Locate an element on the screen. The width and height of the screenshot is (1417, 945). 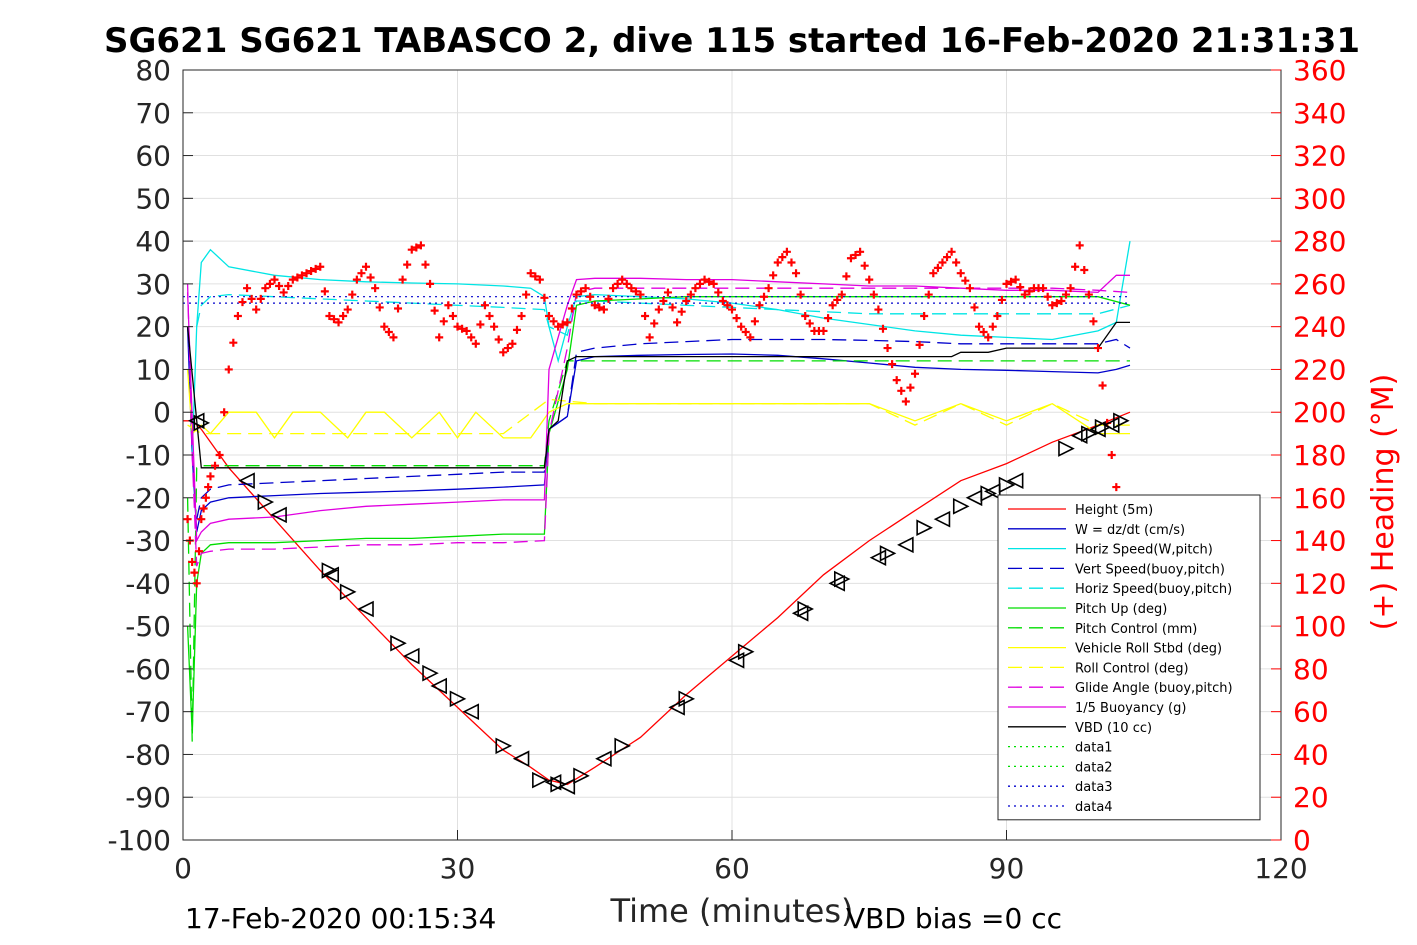
y-right-tick-label: 260 is located at coordinates (1319, 284).